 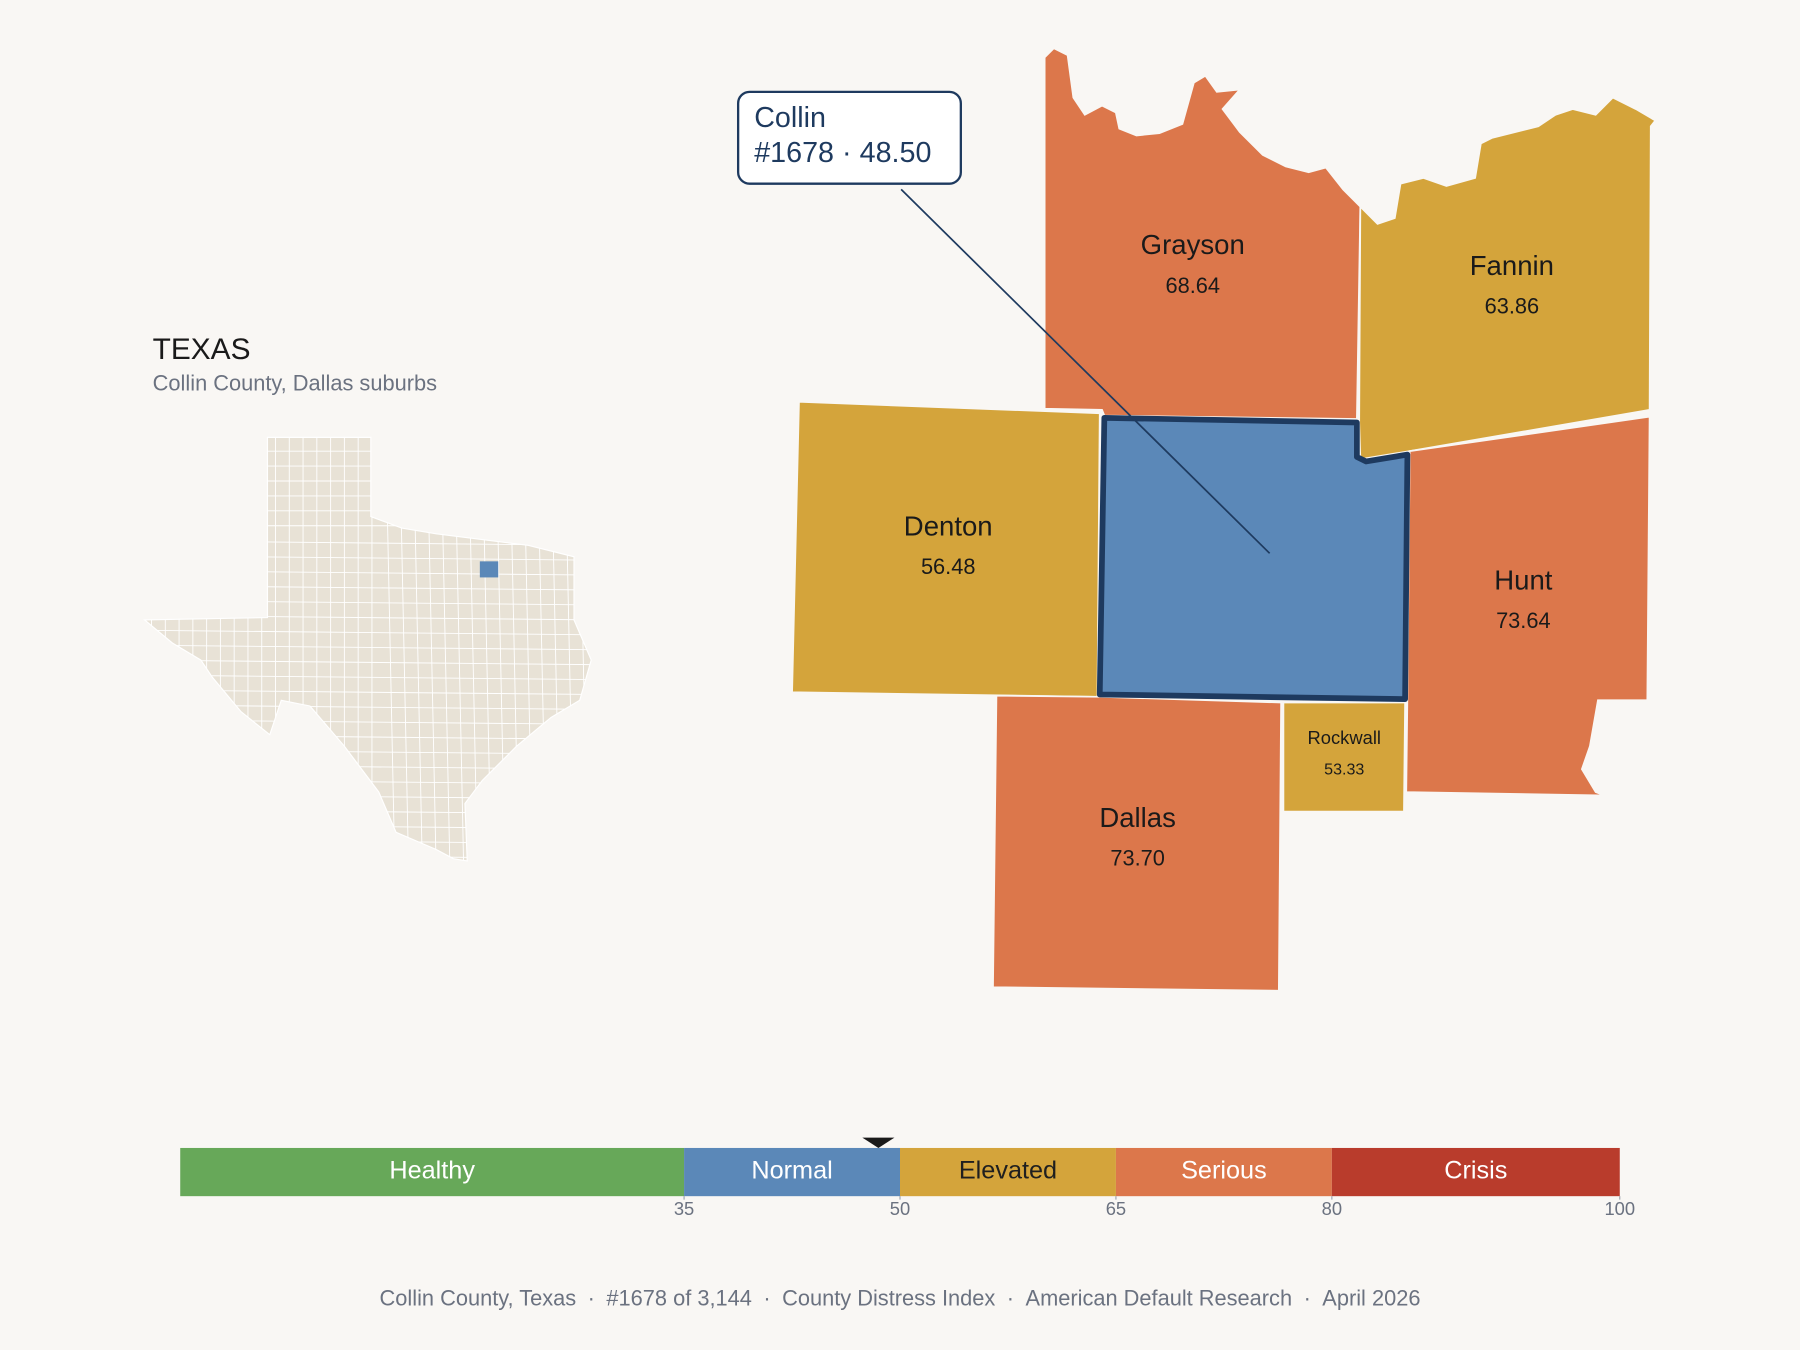 What do you see at coordinates (1523, 620) in the screenshot?
I see `county-score: 73.64` at bounding box center [1523, 620].